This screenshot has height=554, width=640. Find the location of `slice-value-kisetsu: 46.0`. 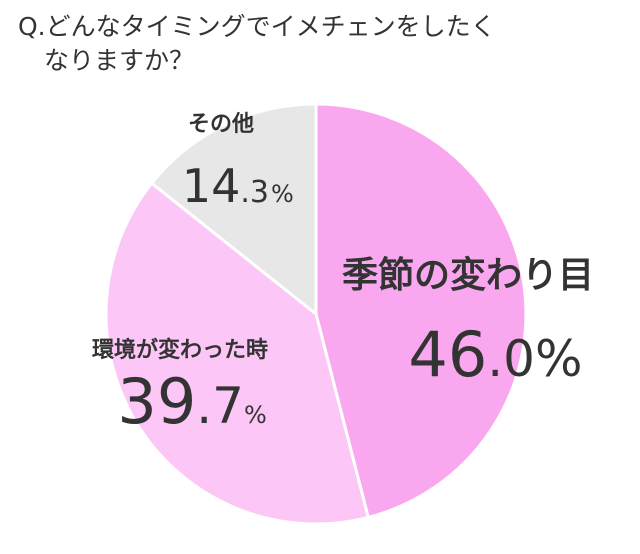

slice-value-kisetsu: 46.0 is located at coordinates (471, 354).